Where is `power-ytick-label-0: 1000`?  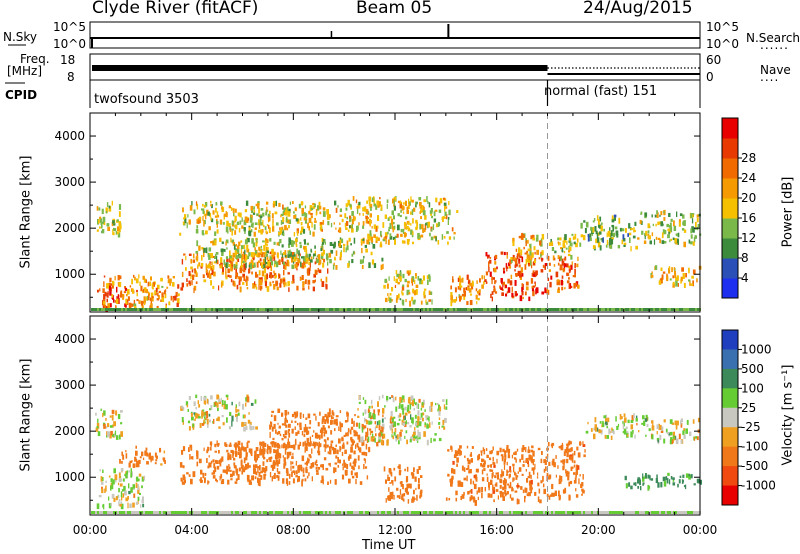 power-ytick-label-0: 1000 is located at coordinates (69, 274).